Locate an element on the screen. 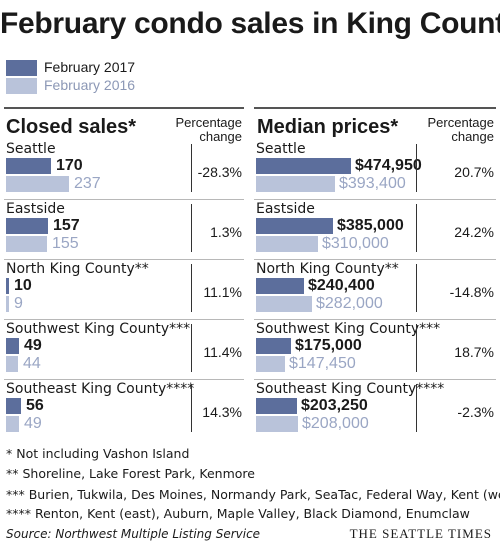  legend-label-2016: February 2016 is located at coordinates (90, 85).